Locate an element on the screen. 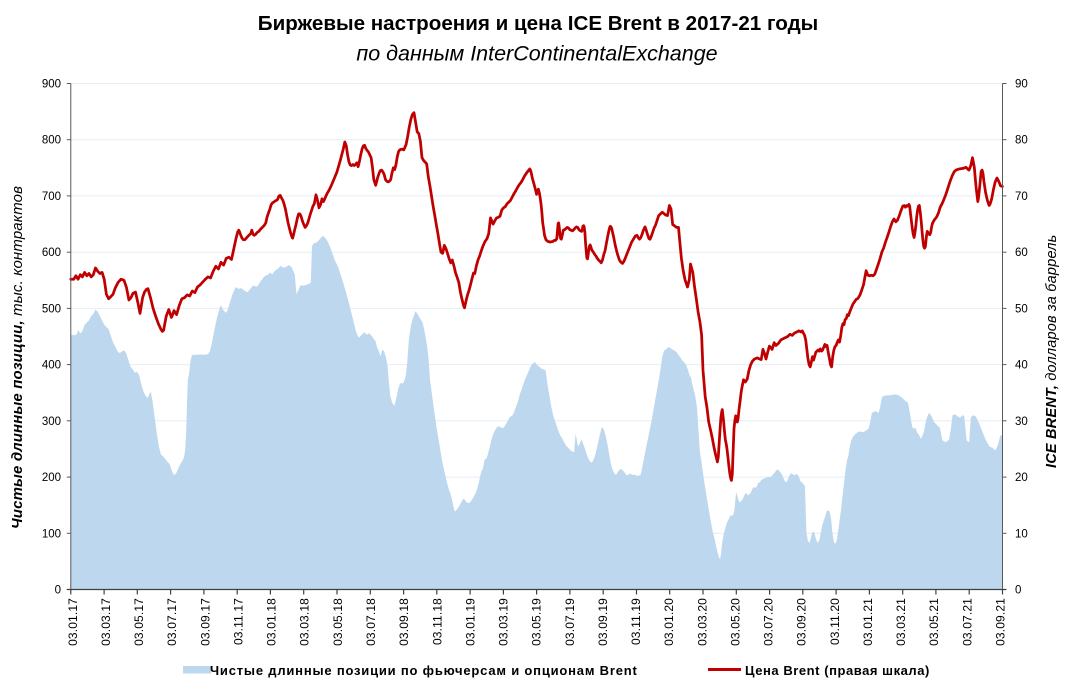 This screenshot has width=1073, height=693. svg-text: 300 is located at coordinates (51, 422).